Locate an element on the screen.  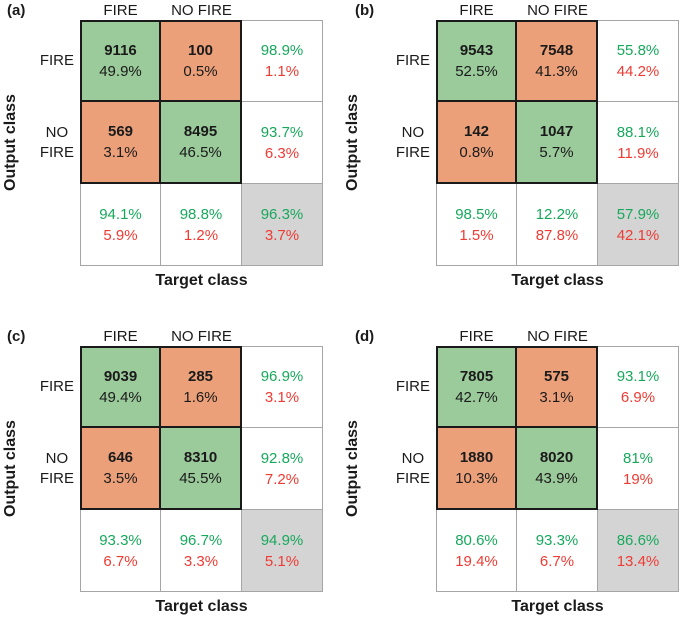
cell-nofire-nofire: 8495 46.5% is located at coordinates (201, 143).